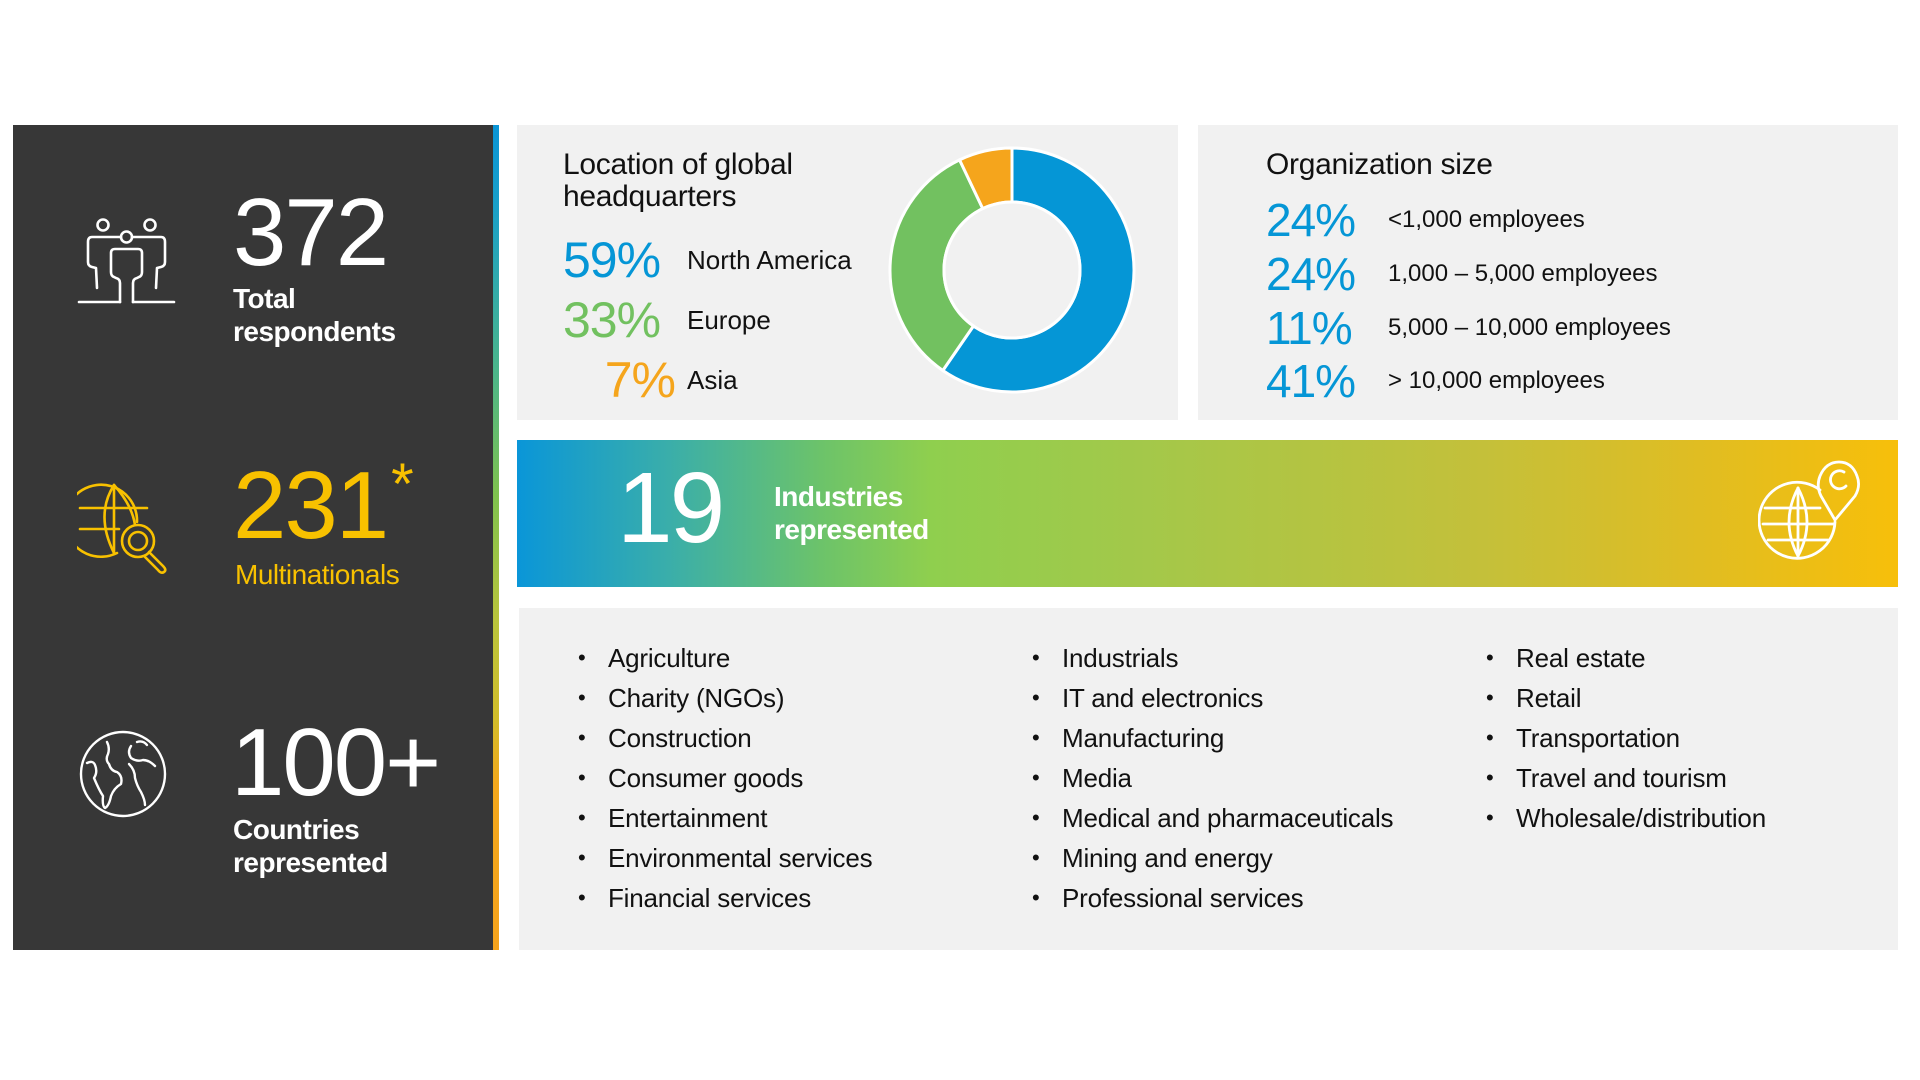 This screenshot has height=1080, width=1920. Describe the element at coordinates (678, 164) in the screenshot. I see `headquarters-title-line1: Location of global` at that location.